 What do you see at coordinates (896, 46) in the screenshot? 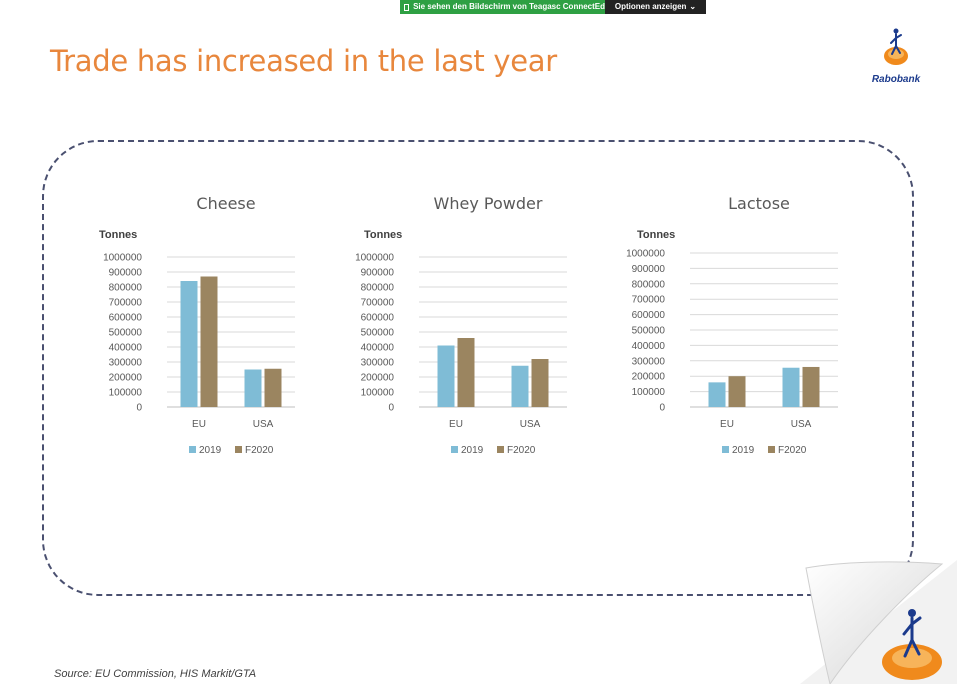
I see `rabobank-logo-icon` at bounding box center [896, 46].